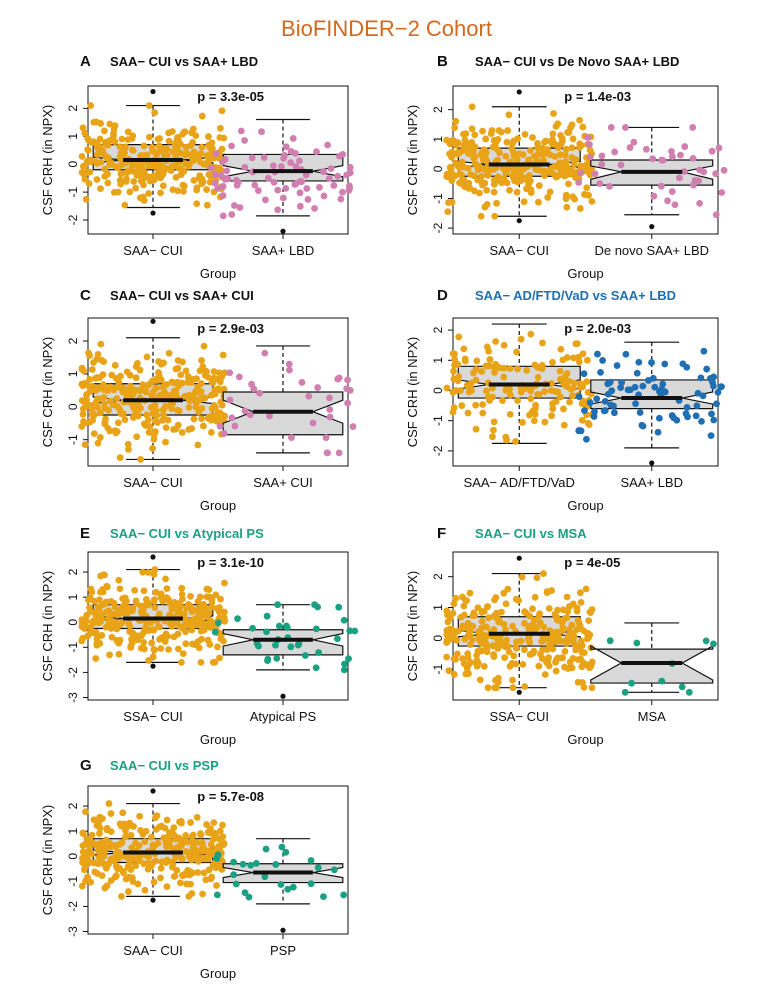 The width and height of the screenshot is (773, 988). Describe the element at coordinates (73, 108) in the screenshot. I see `y-tick-label: 2` at that location.